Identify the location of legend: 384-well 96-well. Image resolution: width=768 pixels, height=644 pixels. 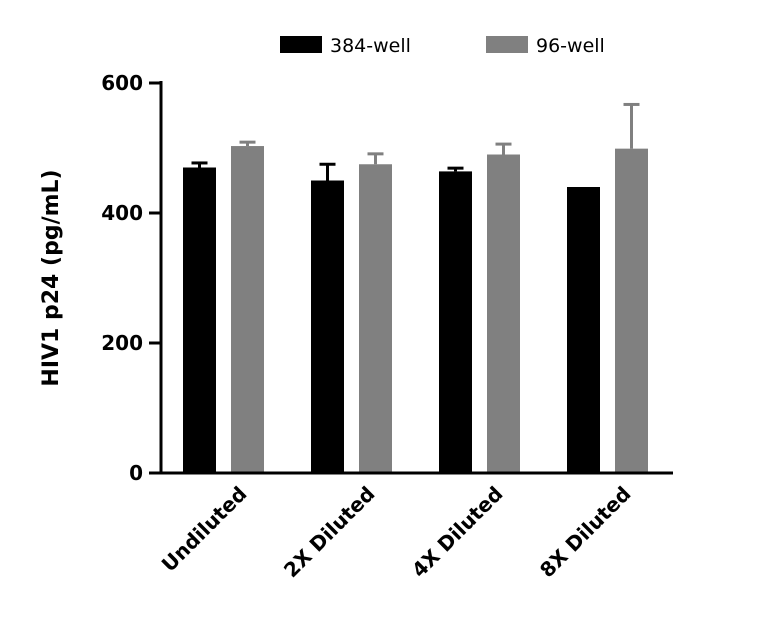
(442, 46).